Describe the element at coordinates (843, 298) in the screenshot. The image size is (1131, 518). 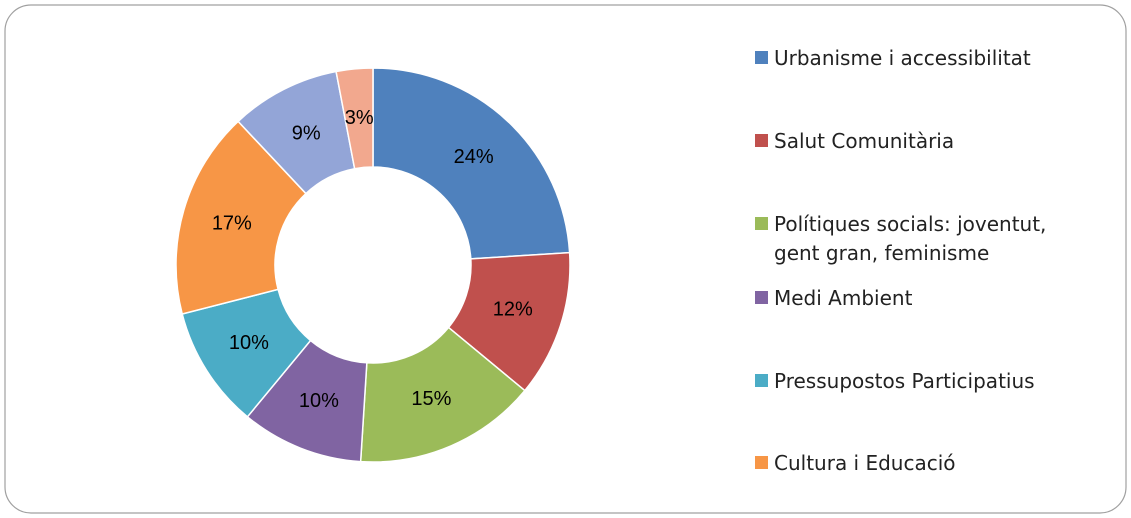
I see `legend-label: Medi Ambient` at that location.